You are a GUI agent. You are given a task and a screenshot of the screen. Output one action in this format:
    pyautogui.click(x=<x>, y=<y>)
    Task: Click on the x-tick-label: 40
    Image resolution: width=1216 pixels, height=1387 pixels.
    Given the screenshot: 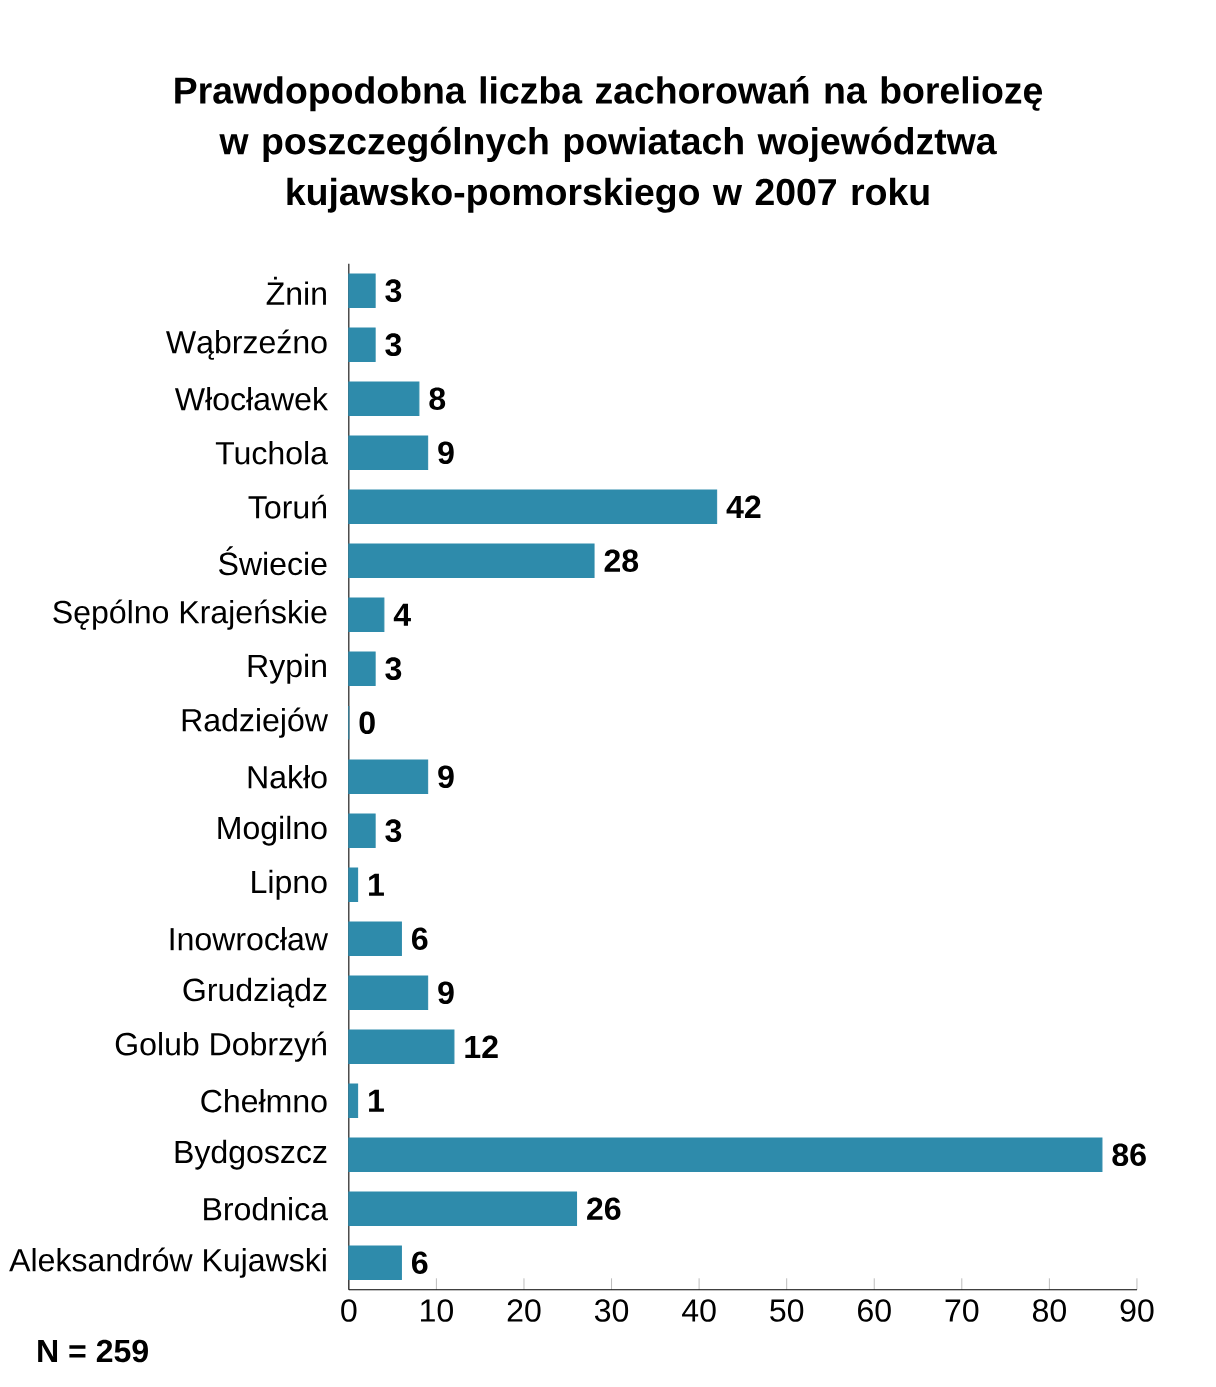 What is the action you would take?
    pyautogui.click(x=699, y=1310)
    